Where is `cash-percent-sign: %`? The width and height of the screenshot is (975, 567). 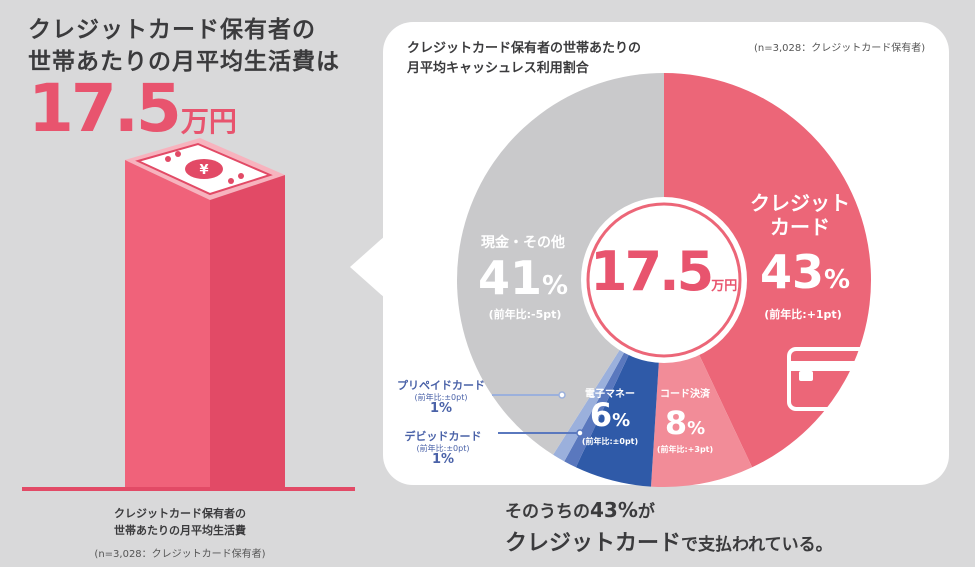 cash-percent-sign: % is located at coordinates (555, 286).